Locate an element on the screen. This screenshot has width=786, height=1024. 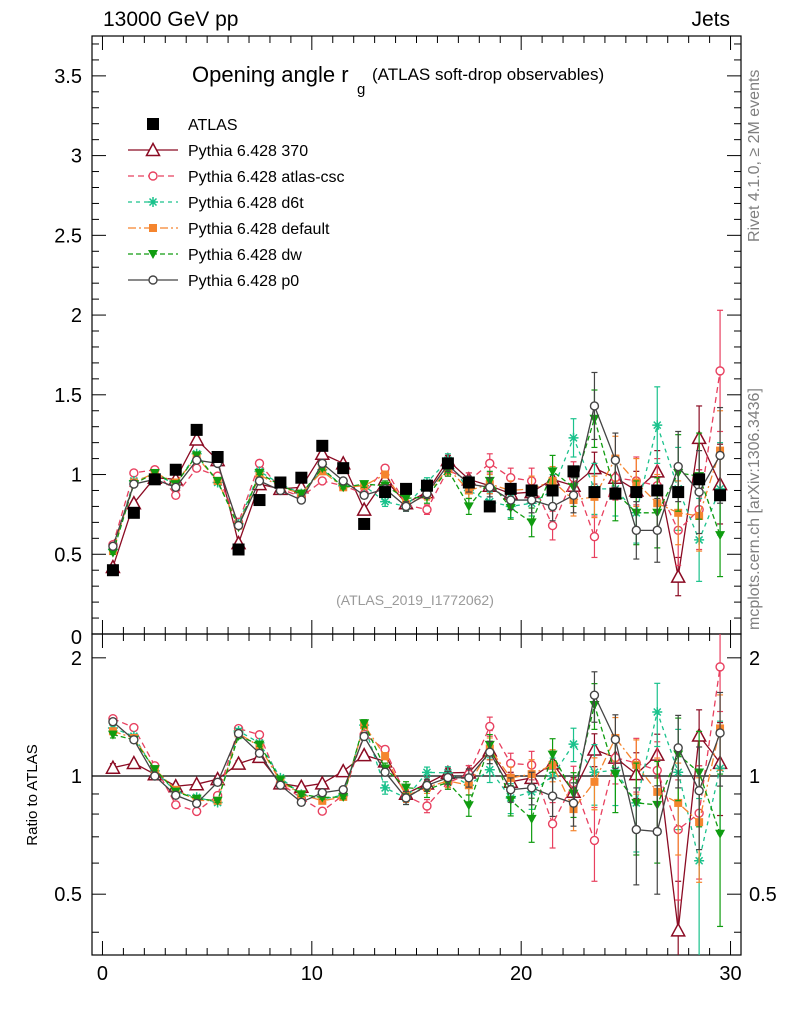
title-subtitle: (ATLAS soft-drop observables) is located at coordinates (488, 74).